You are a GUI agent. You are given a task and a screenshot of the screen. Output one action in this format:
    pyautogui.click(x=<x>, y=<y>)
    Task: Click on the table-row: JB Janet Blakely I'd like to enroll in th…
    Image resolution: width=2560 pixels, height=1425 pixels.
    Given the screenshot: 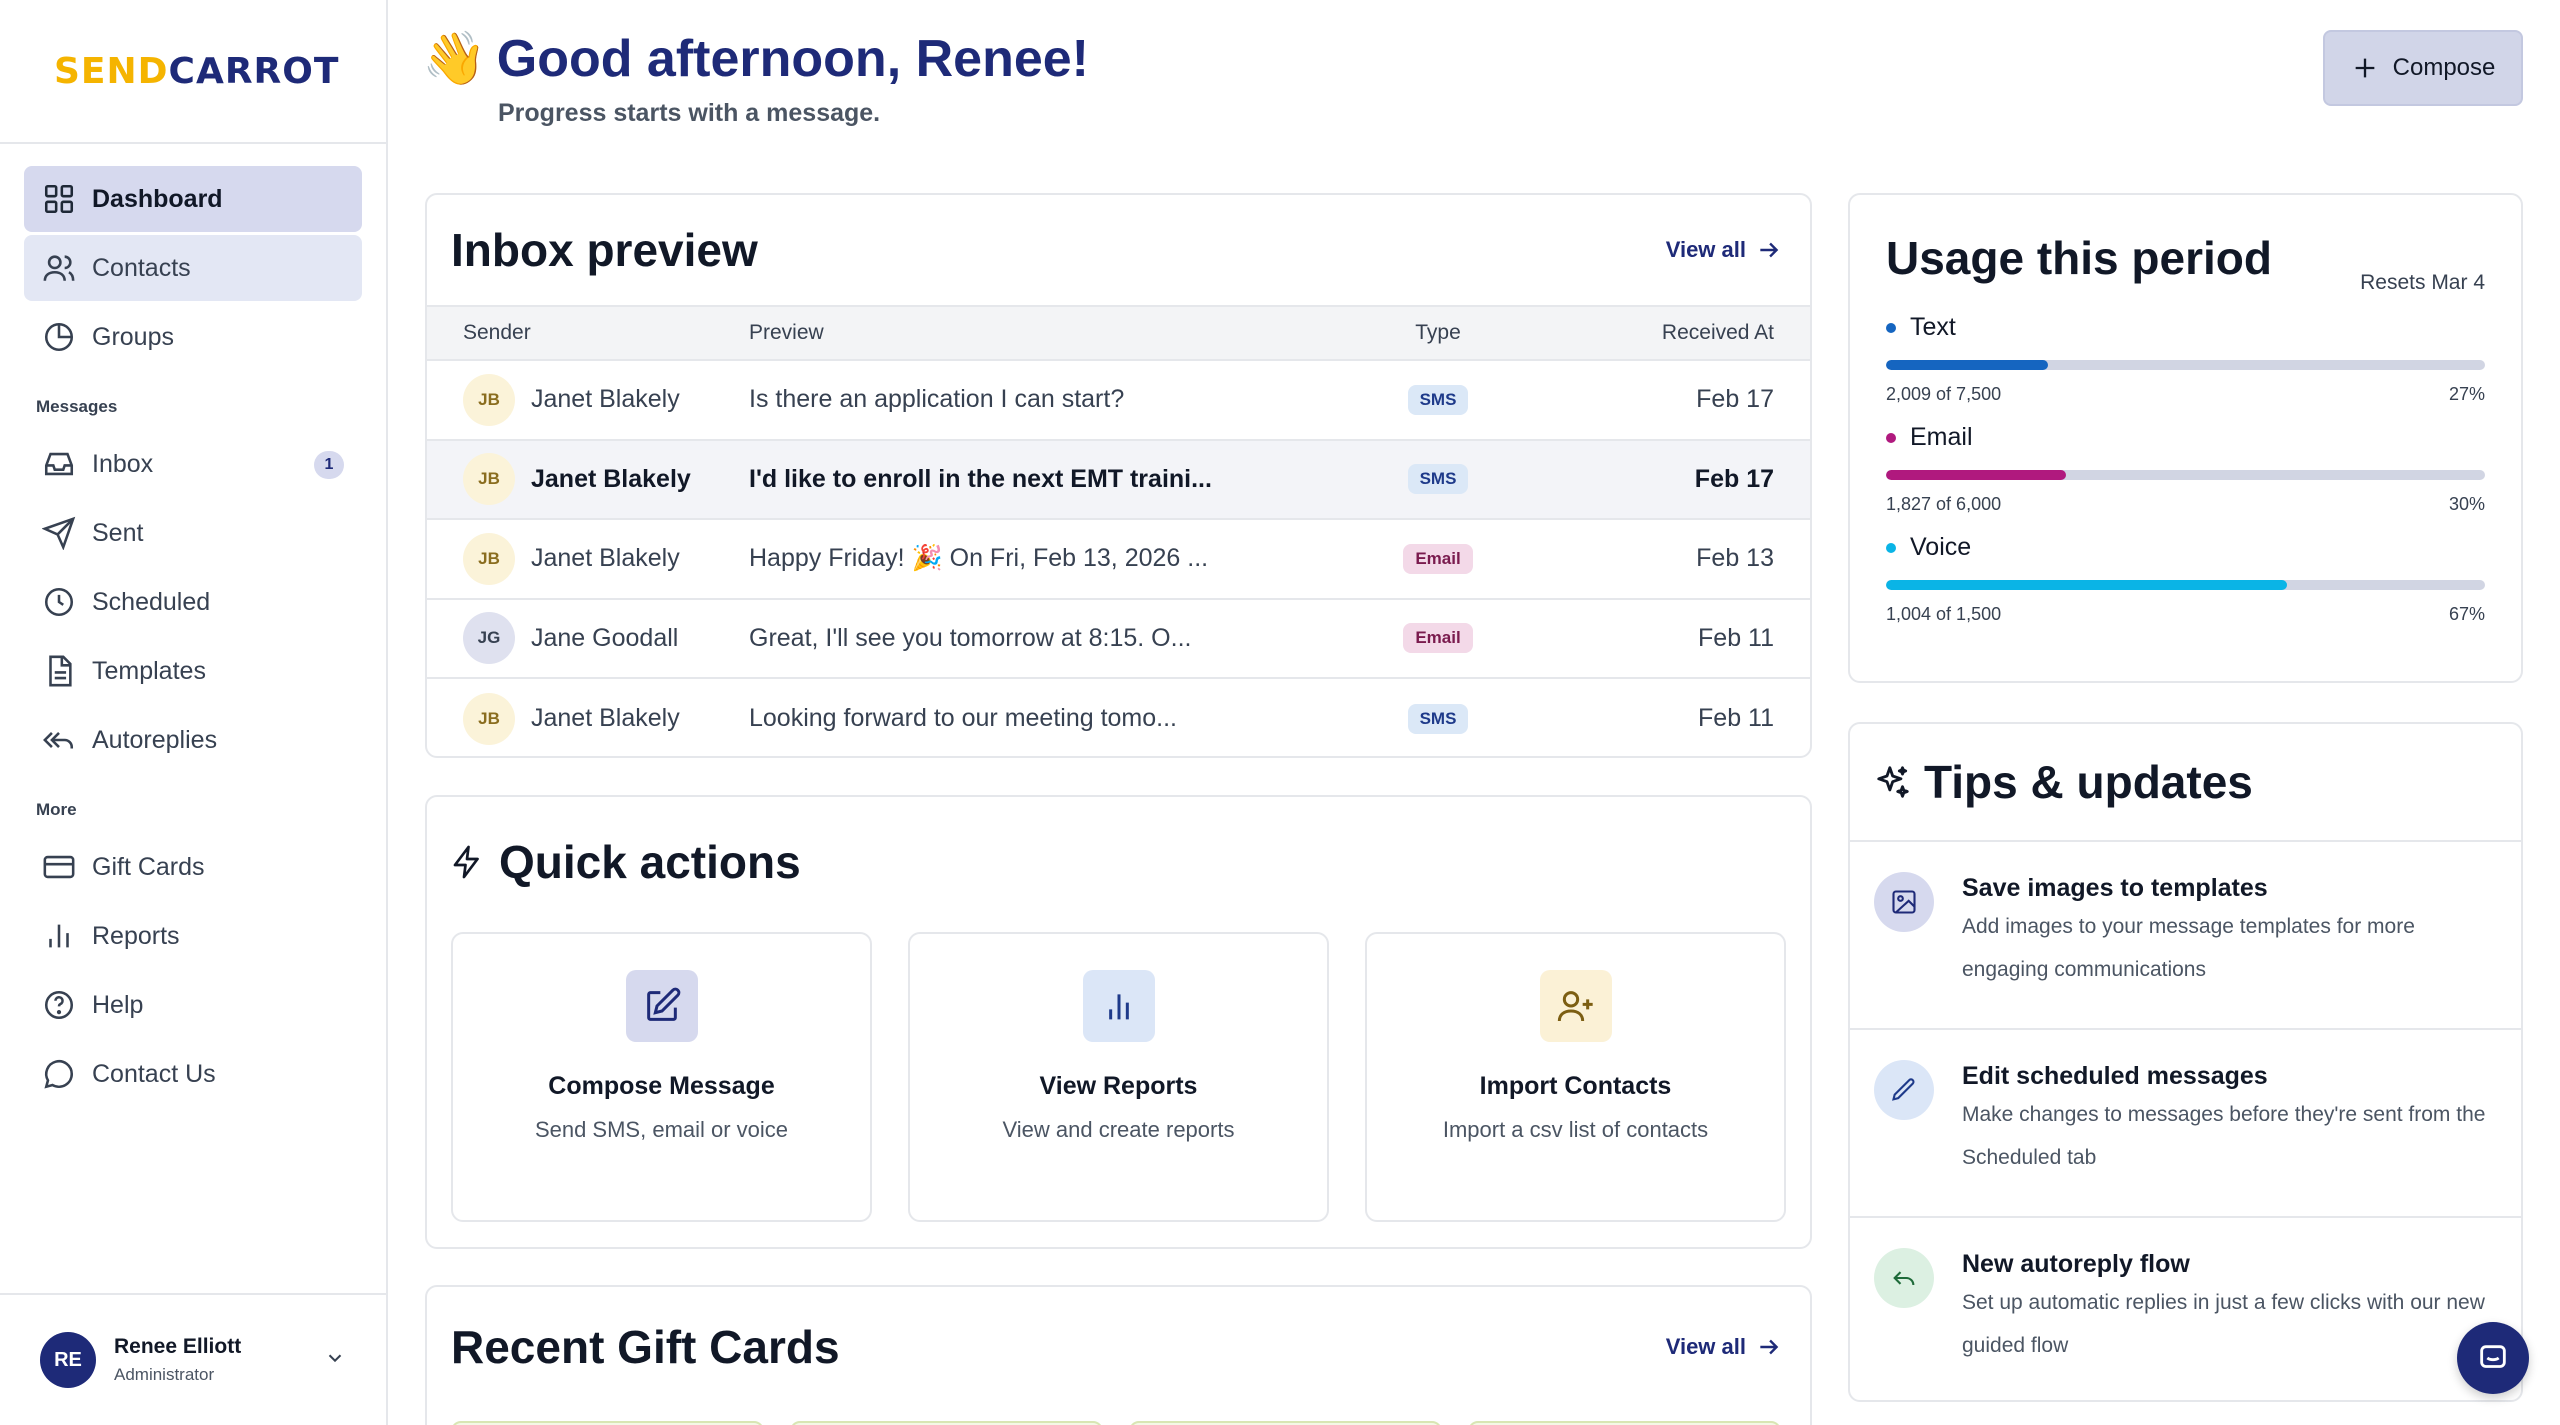 What is the action you would take?
    pyautogui.click(x=1118, y=480)
    